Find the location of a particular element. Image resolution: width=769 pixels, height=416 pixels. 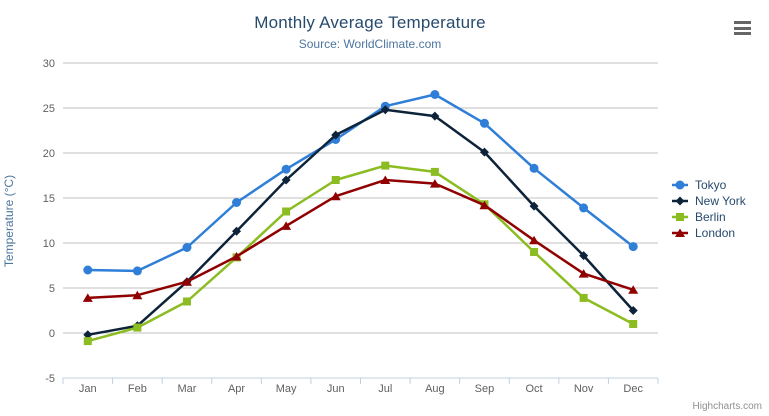

y-axis-label: 25 is located at coordinates (49, 109).